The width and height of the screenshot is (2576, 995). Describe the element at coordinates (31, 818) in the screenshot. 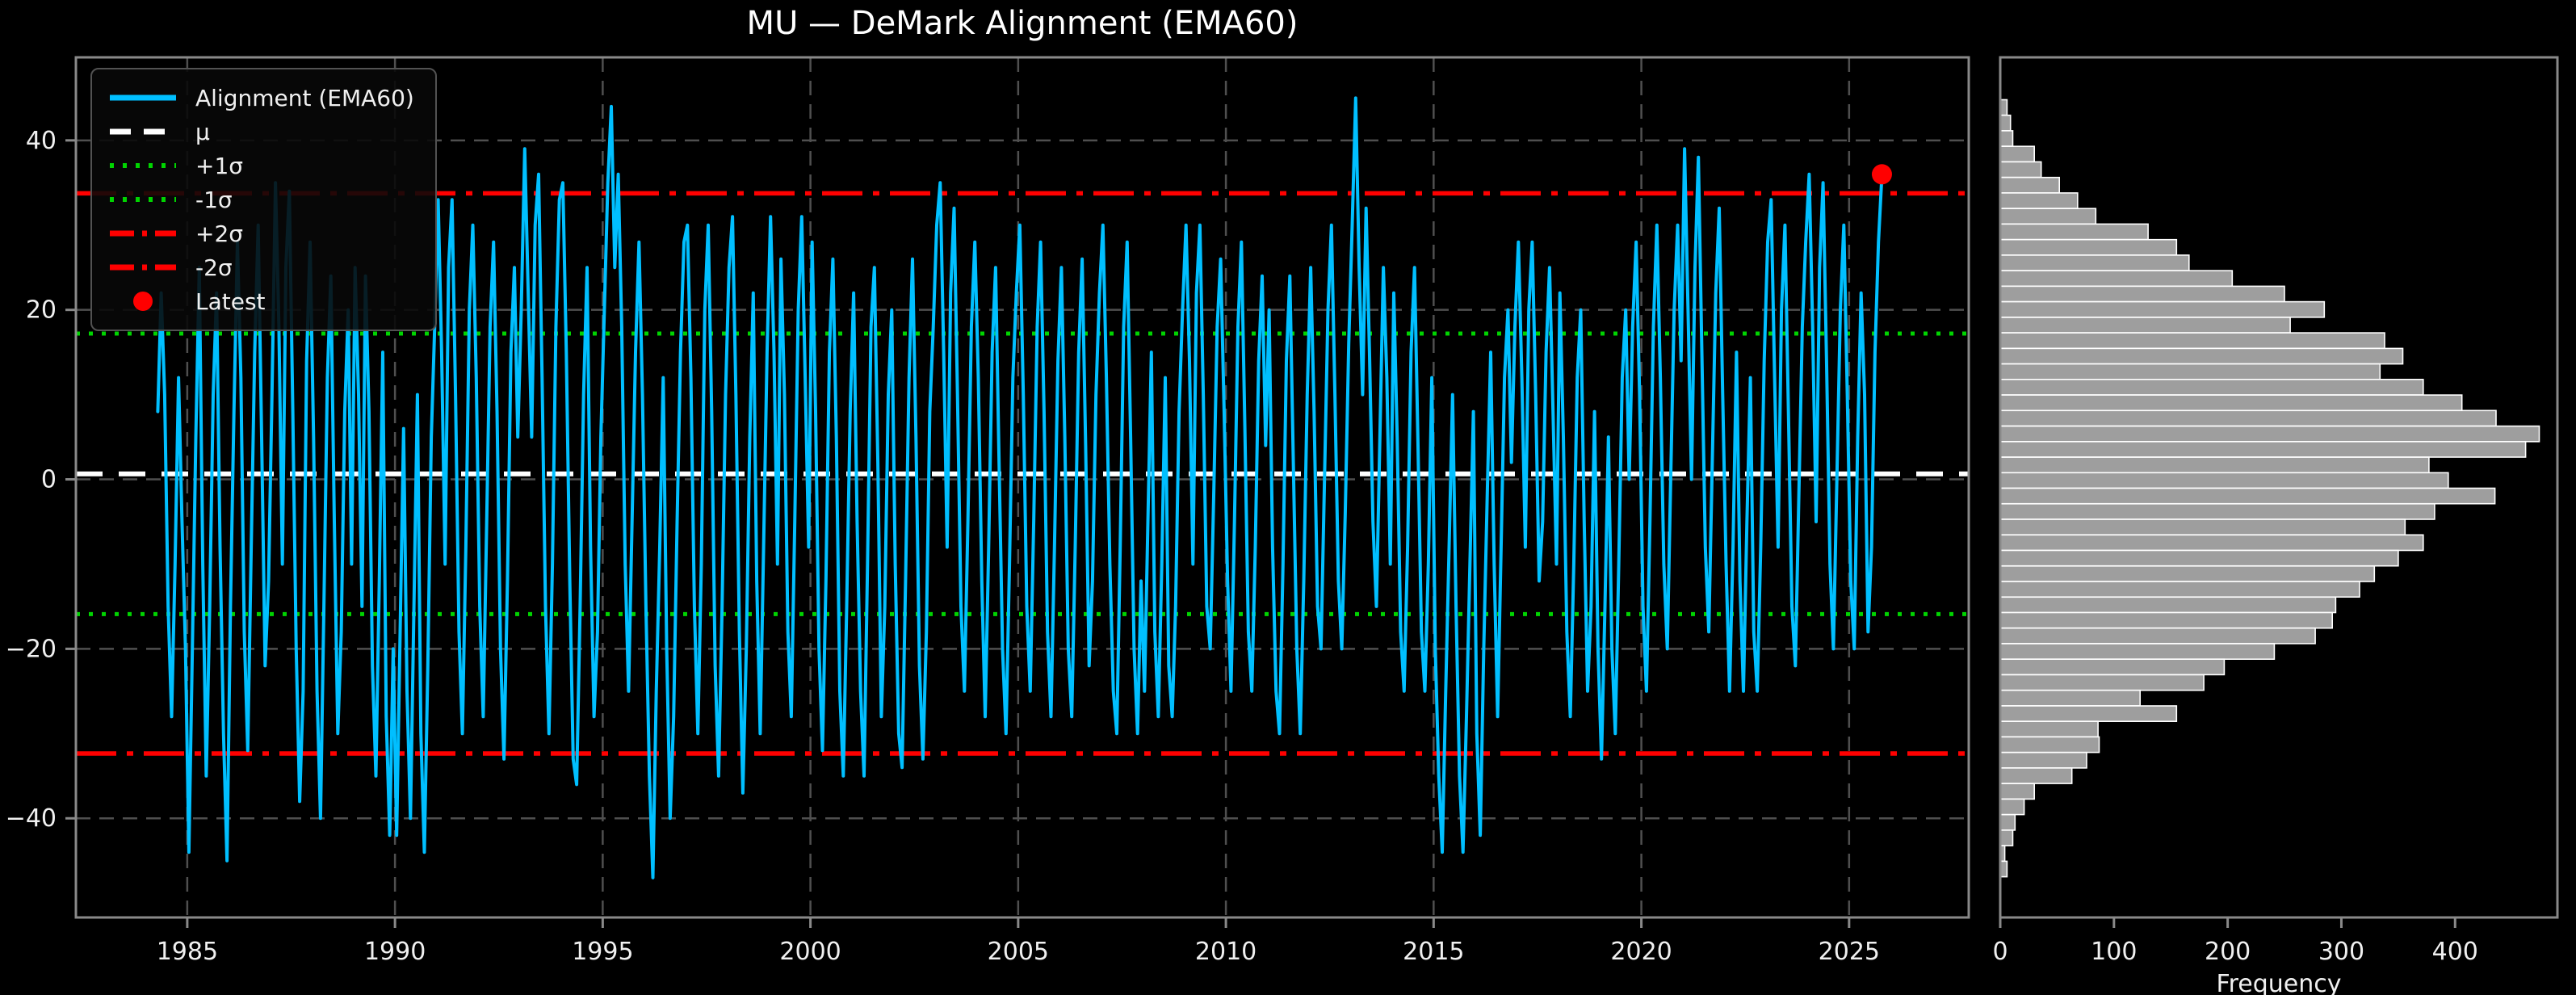

I see `y-tick-label: −40` at that location.